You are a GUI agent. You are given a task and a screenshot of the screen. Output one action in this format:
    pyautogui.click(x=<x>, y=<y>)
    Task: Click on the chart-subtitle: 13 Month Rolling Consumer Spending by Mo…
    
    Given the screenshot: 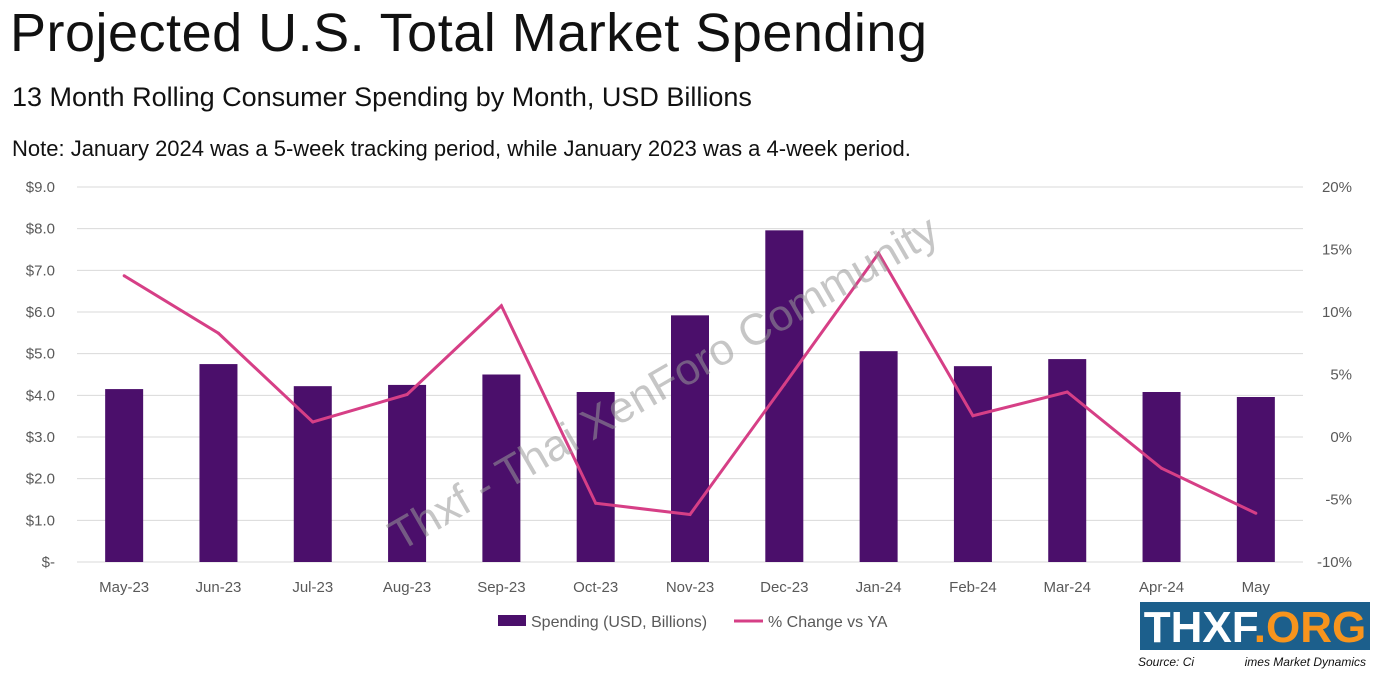 What is the action you would take?
    pyautogui.click(x=382, y=97)
    